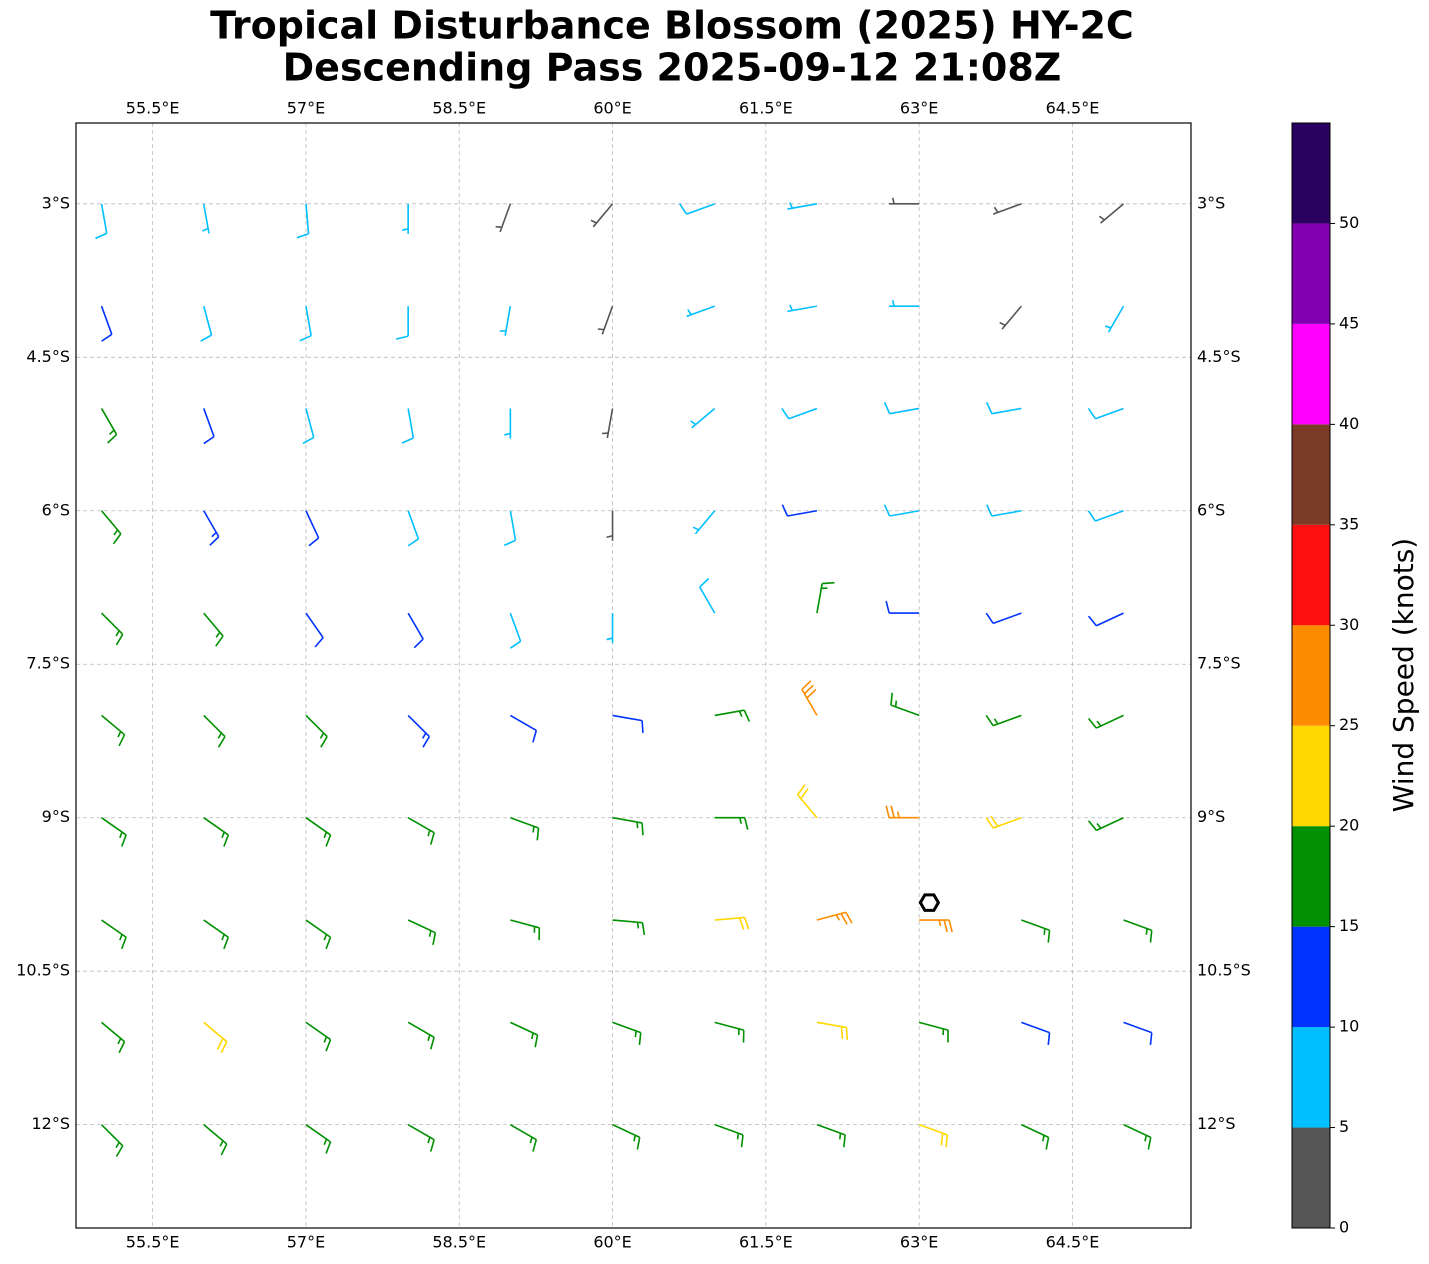 This screenshot has height=1264, width=1429. I want to click on y-tick-label: 4.5°S, so click(1219, 356).